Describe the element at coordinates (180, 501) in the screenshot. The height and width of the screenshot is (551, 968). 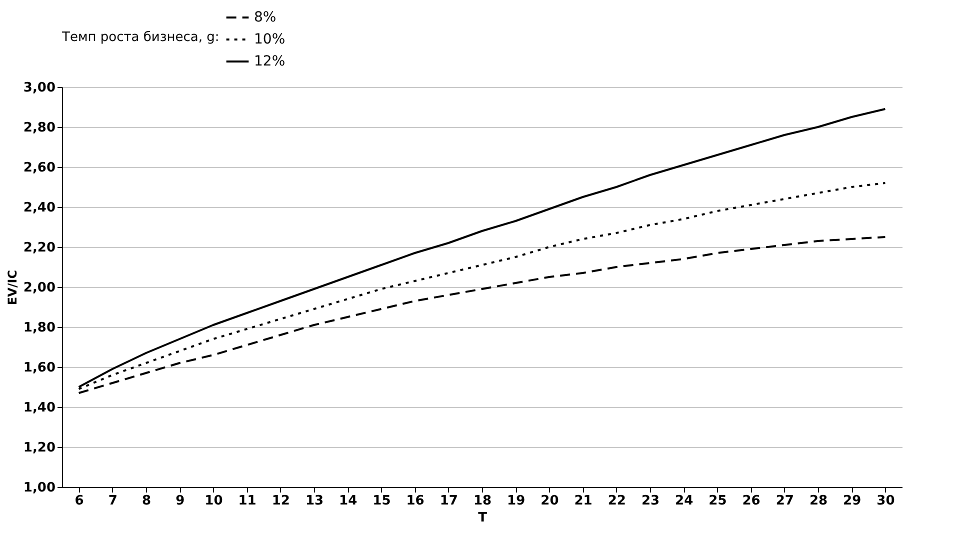
I see `x-tick-label: 9` at that location.